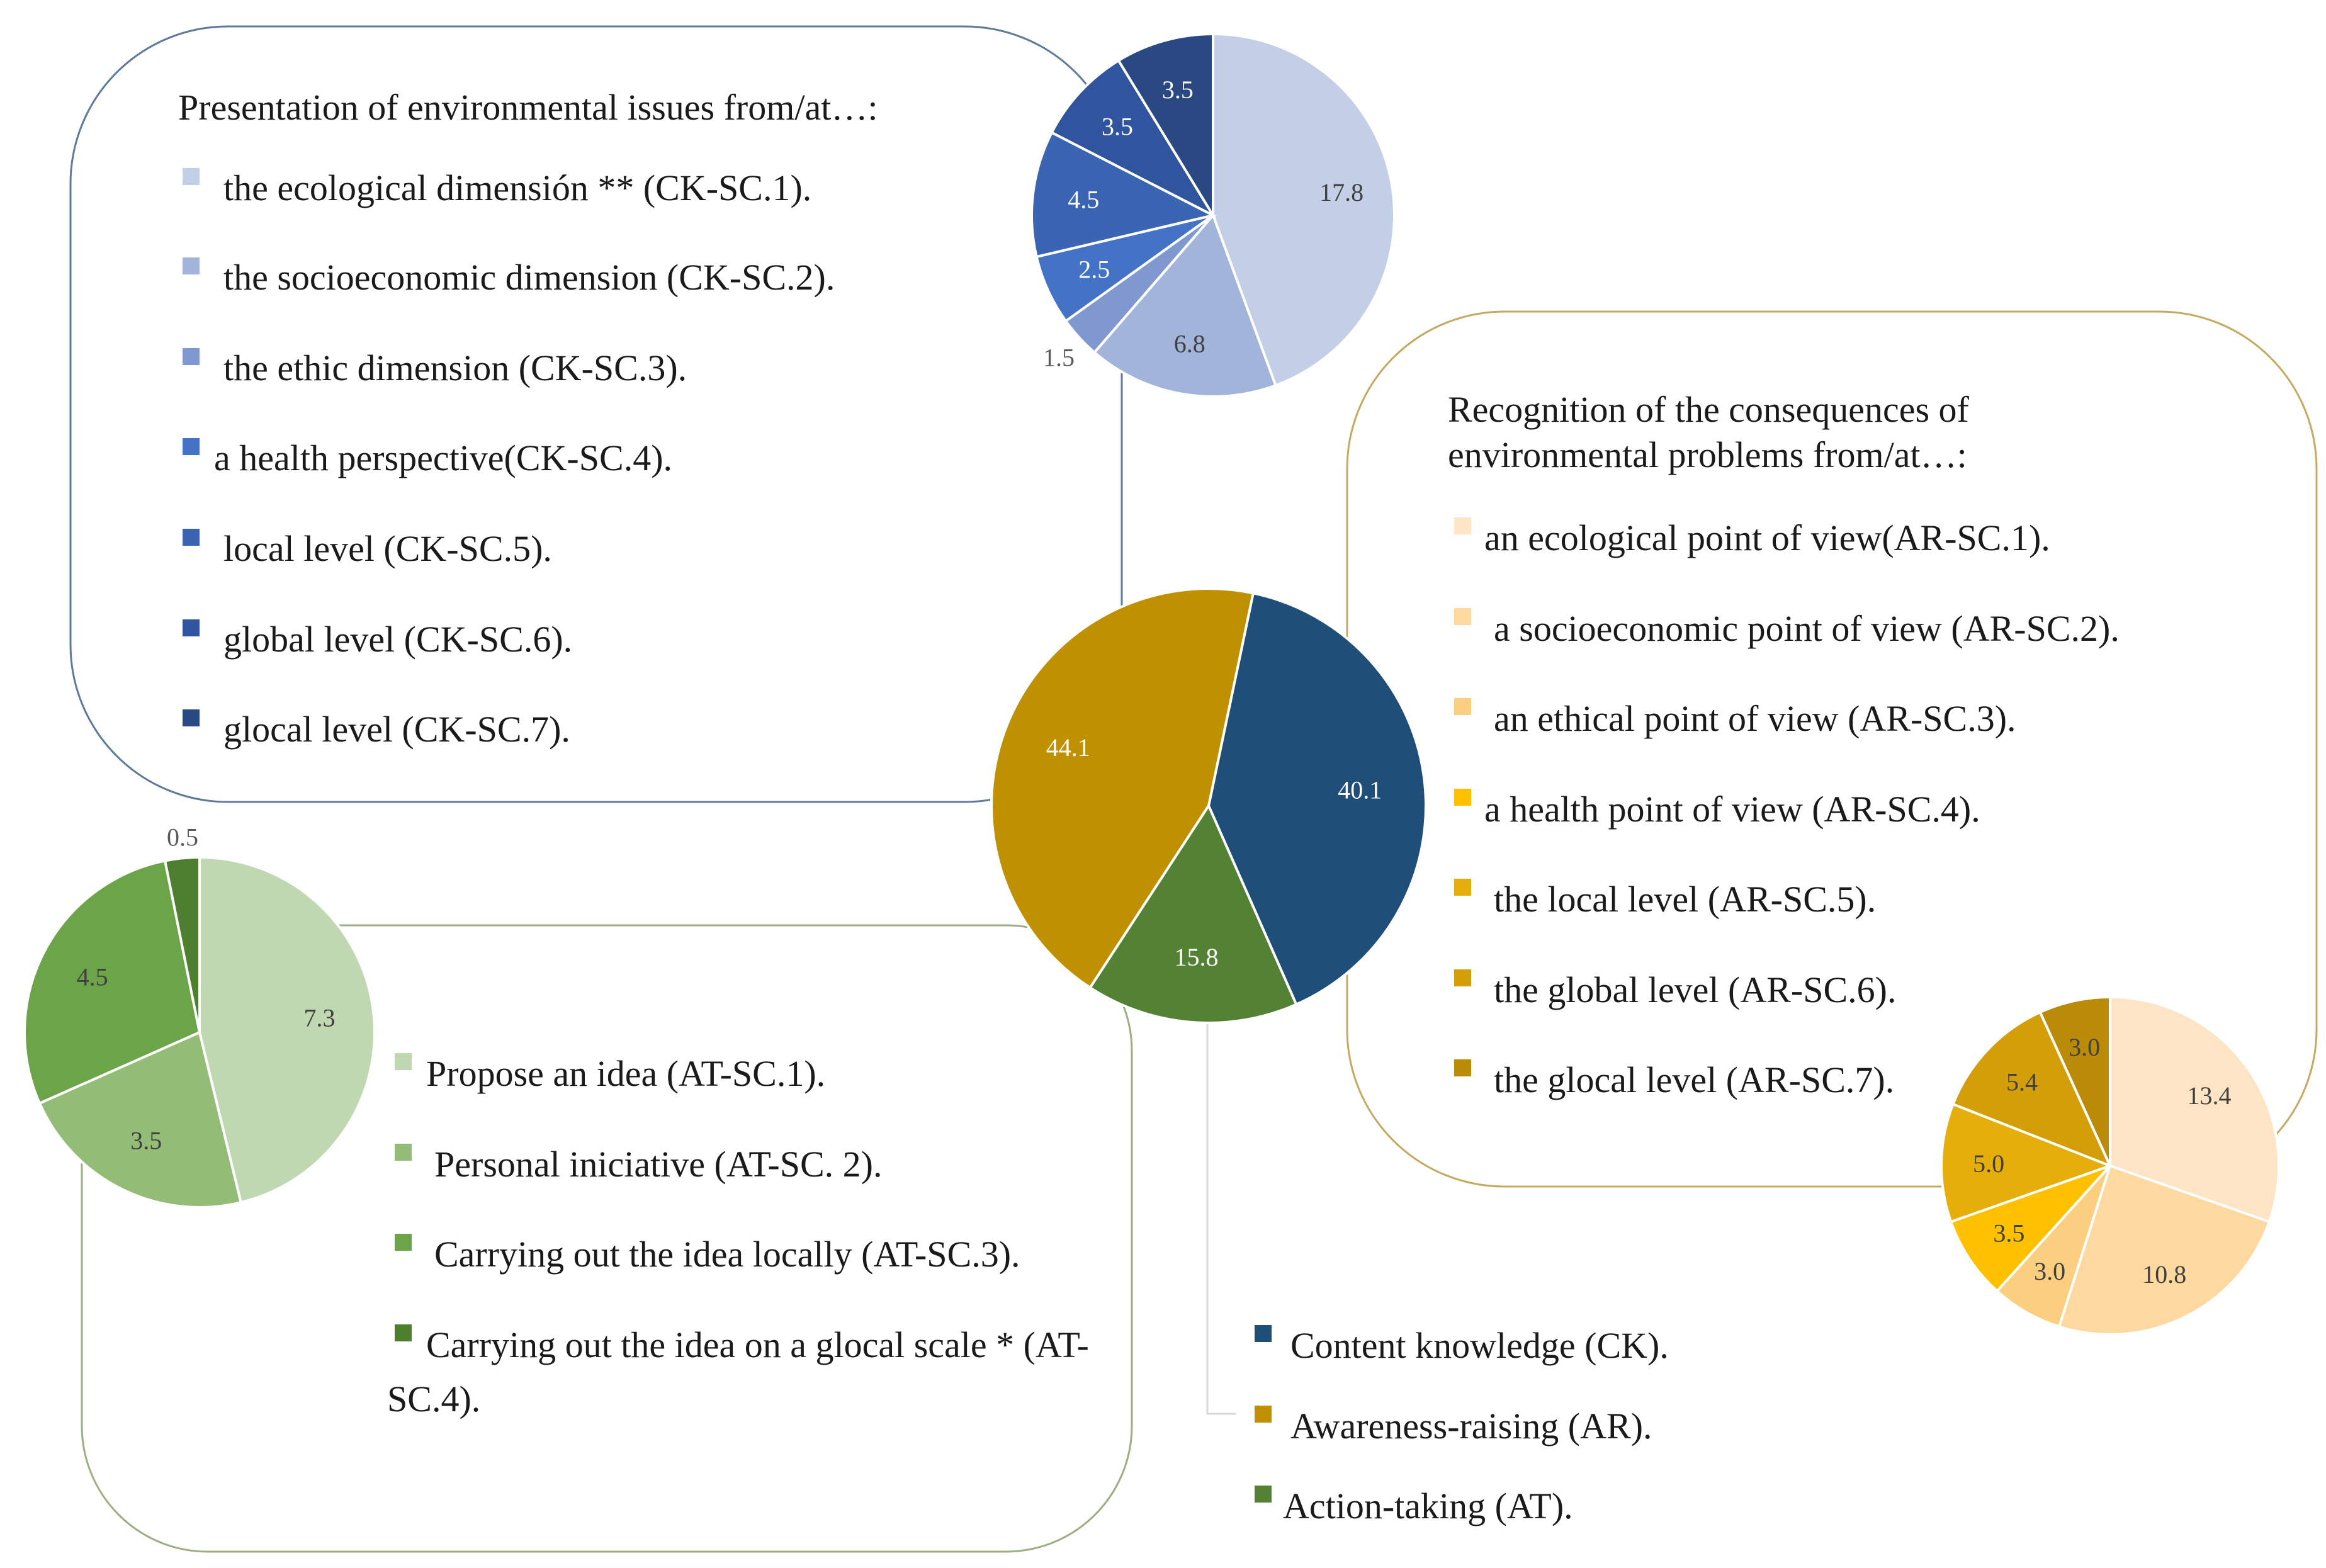 The width and height of the screenshot is (2326, 1568). What do you see at coordinates (659, 1164) in the screenshot?
I see `at-legend-entry: Personal iniciative (AT-SC. 2).` at bounding box center [659, 1164].